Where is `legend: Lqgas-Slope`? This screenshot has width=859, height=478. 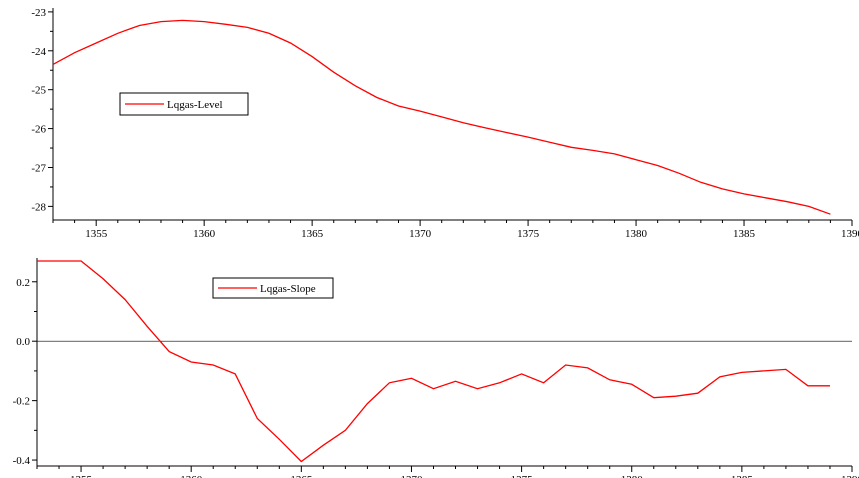
legend: Lqgas-Slope is located at coordinates (273, 288).